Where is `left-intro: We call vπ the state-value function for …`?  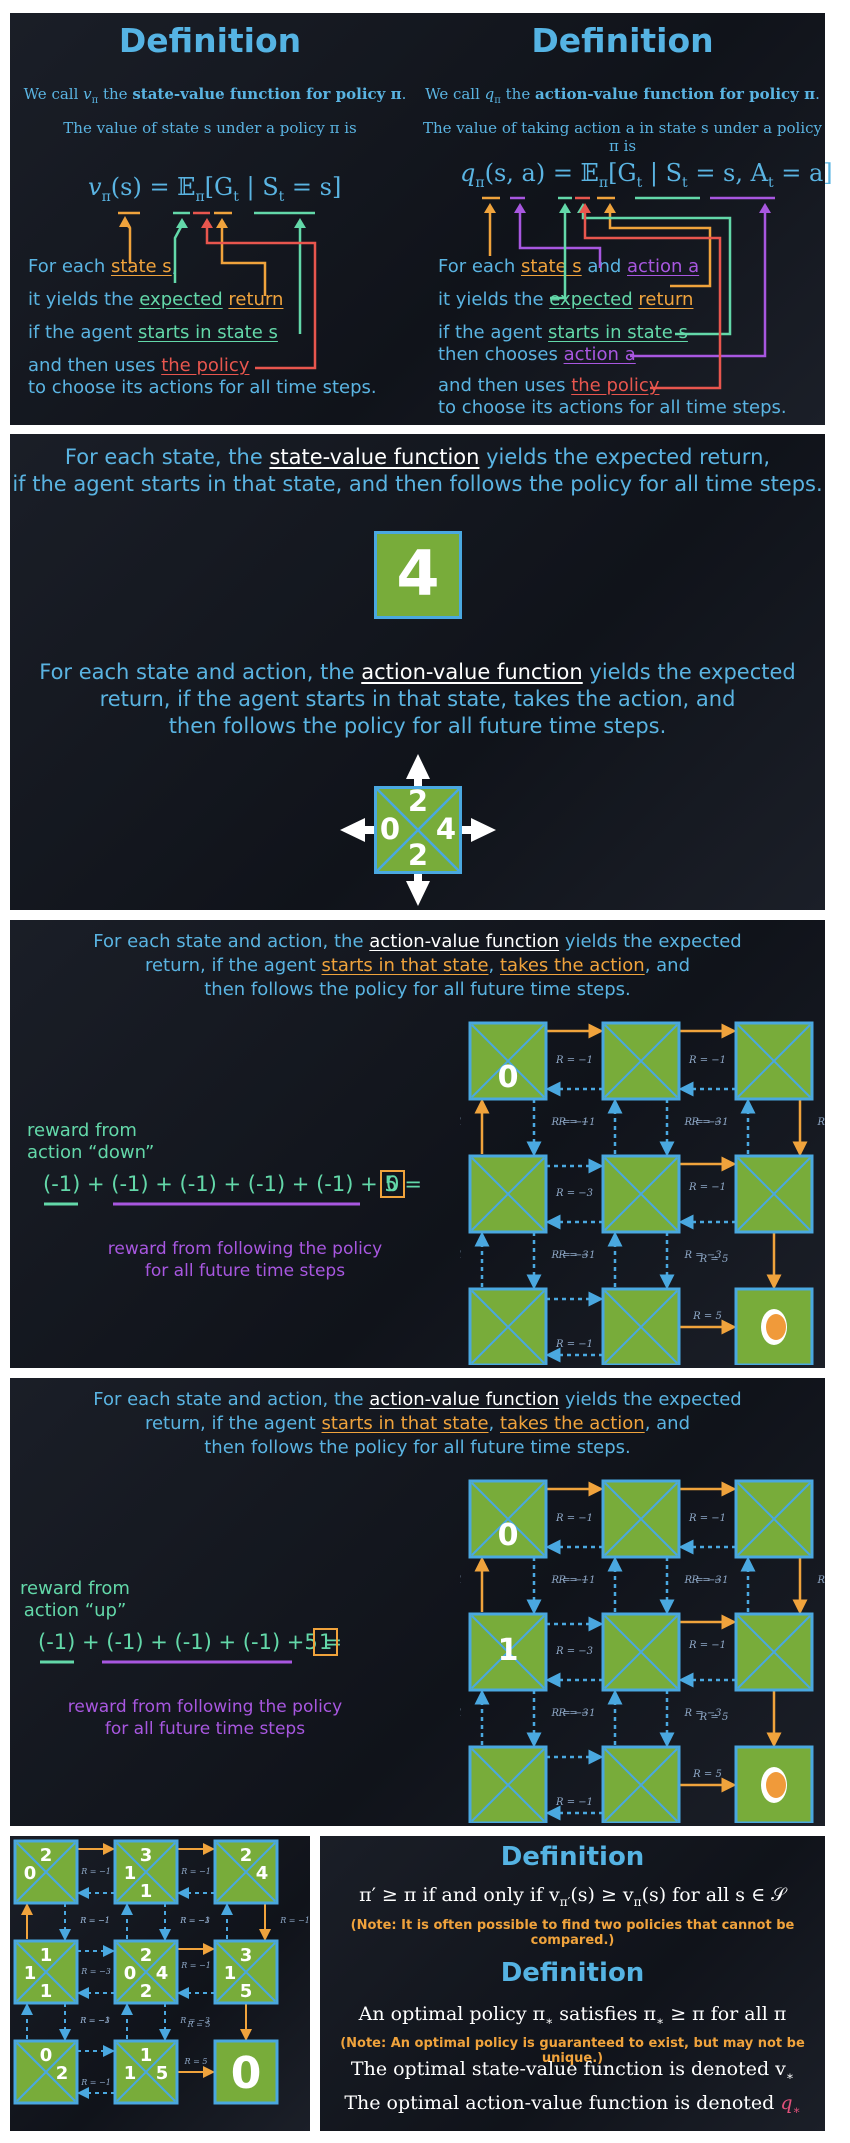
left-intro: We call vπ the state-value function for … is located at coordinates (215, 95).